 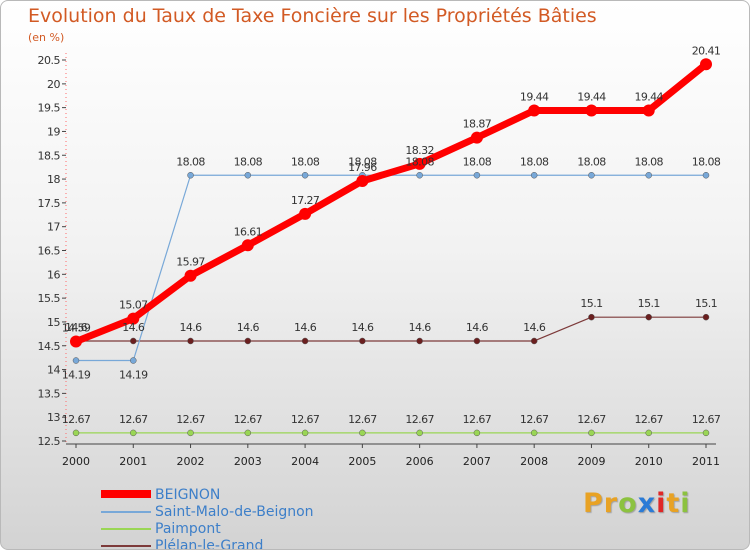 What do you see at coordinates (49, 108) in the screenshot?
I see `y-tick-label: 19.5` at bounding box center [49, 108].